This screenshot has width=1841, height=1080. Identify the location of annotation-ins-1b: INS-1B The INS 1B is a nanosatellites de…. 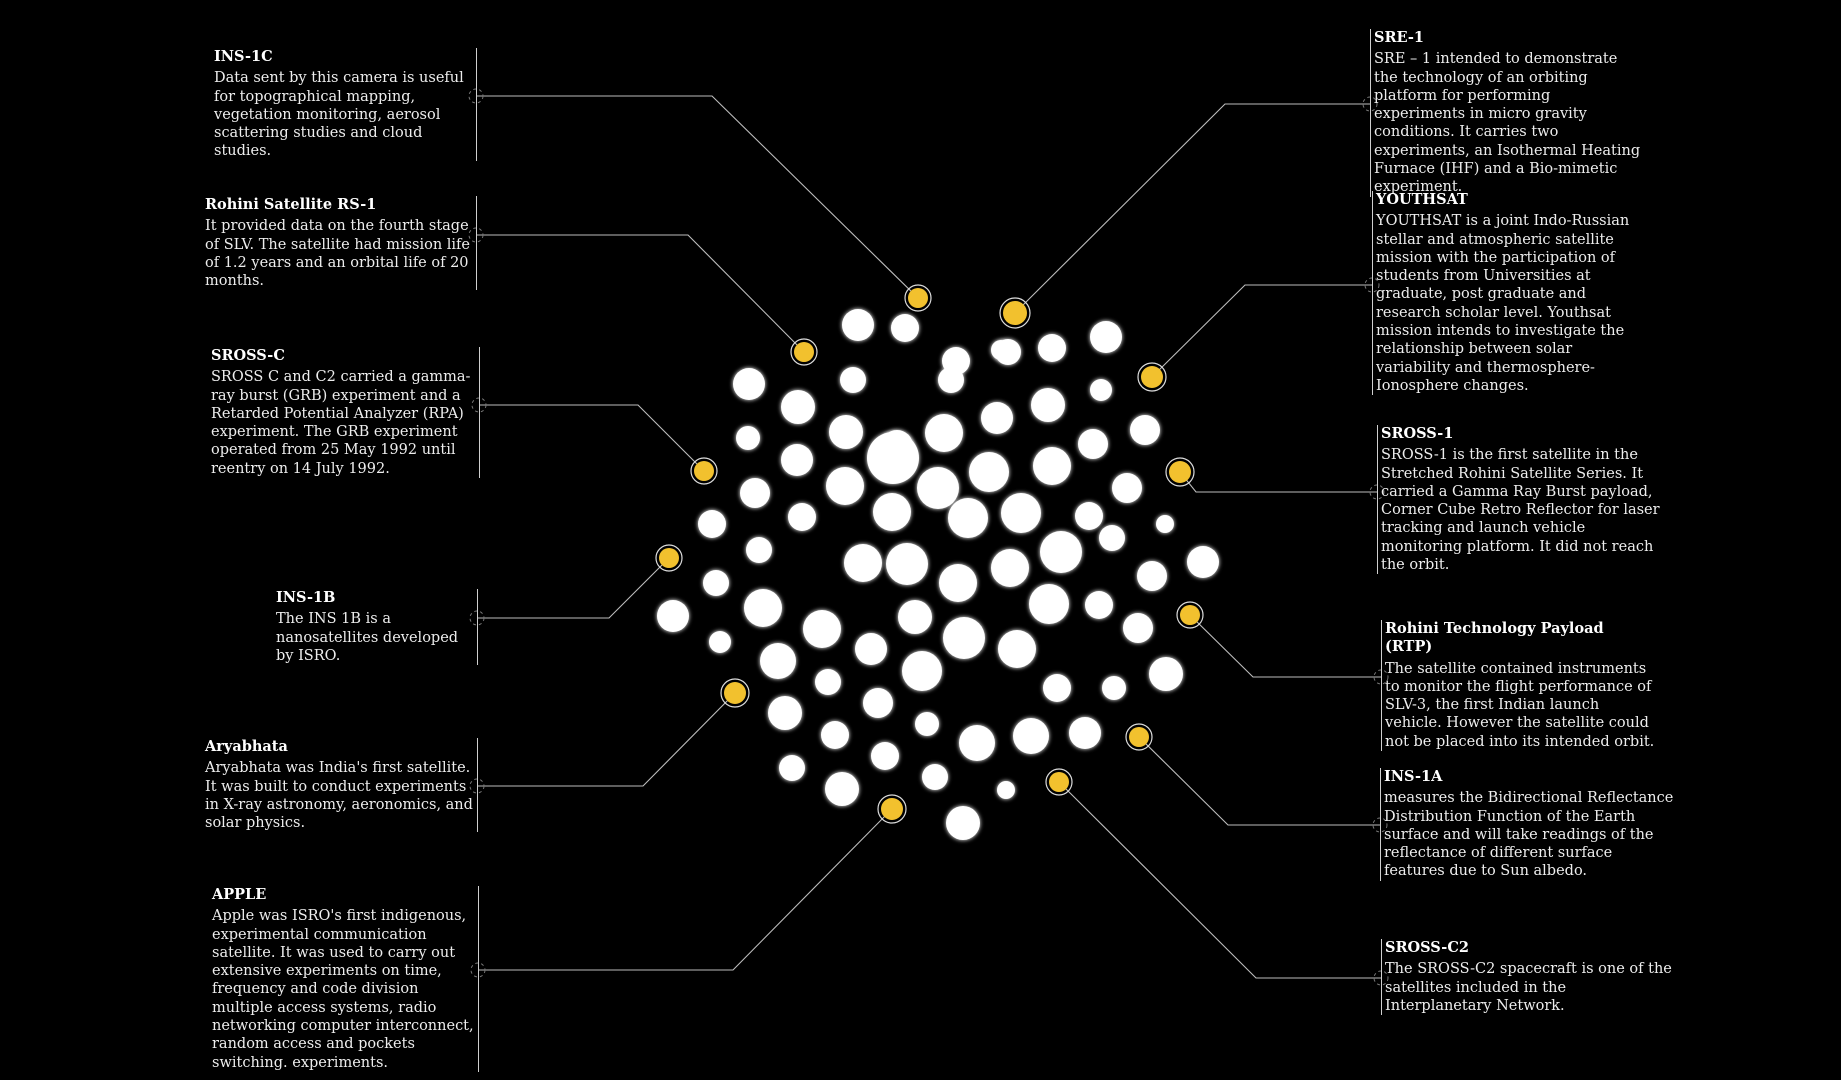
(377, 627).